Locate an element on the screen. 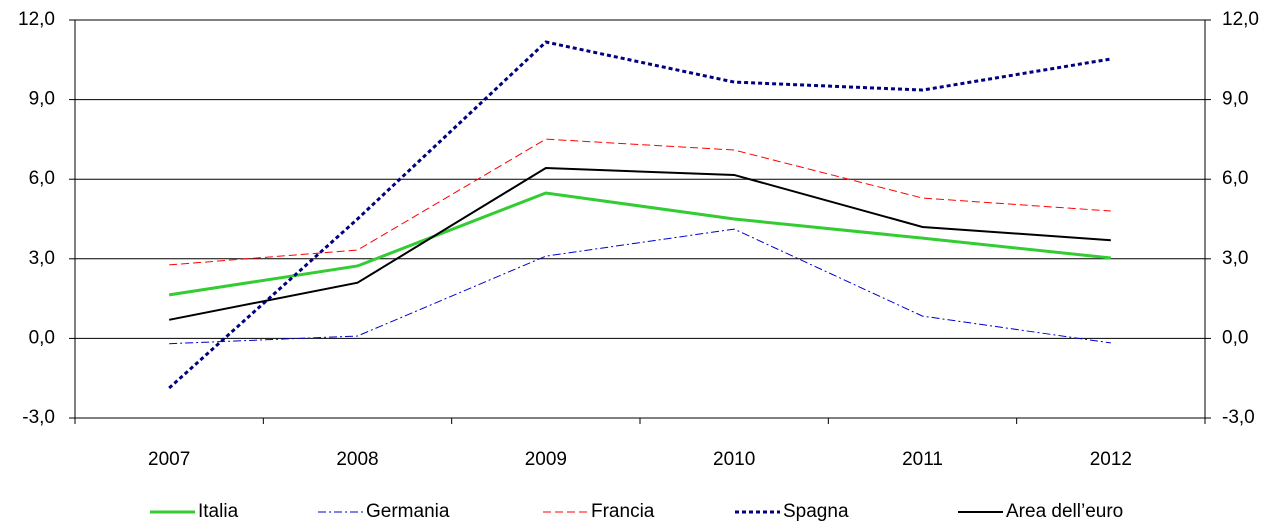  y2-tick-label: 12,0 is located at coordinates (1240, 19).